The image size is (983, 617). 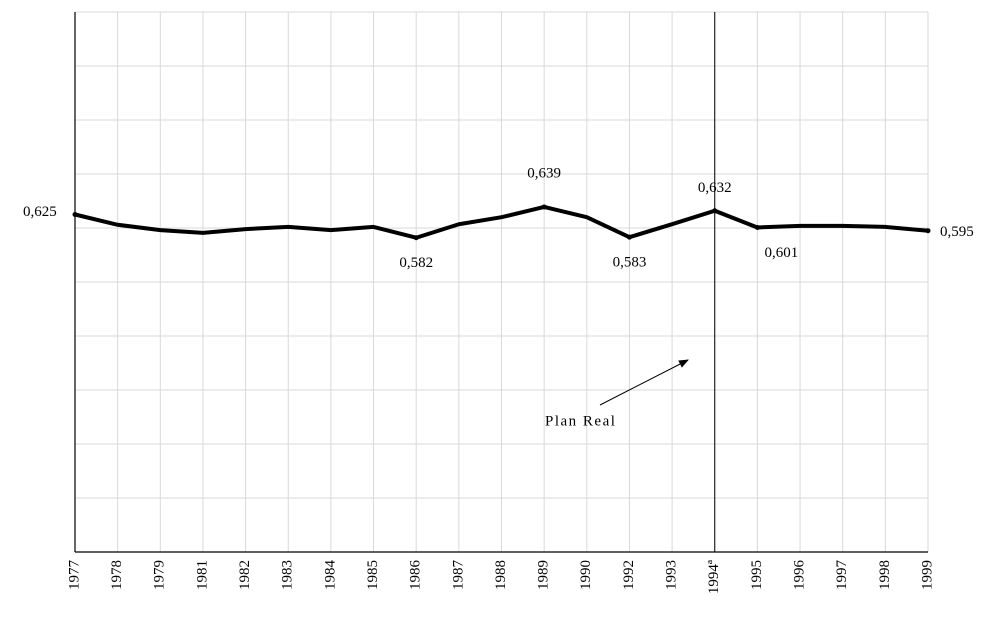 What do you see at coordinates (74, 575) in the screenshot?
I see `x-tick-label: 1977` at bounding box center [74, 575].